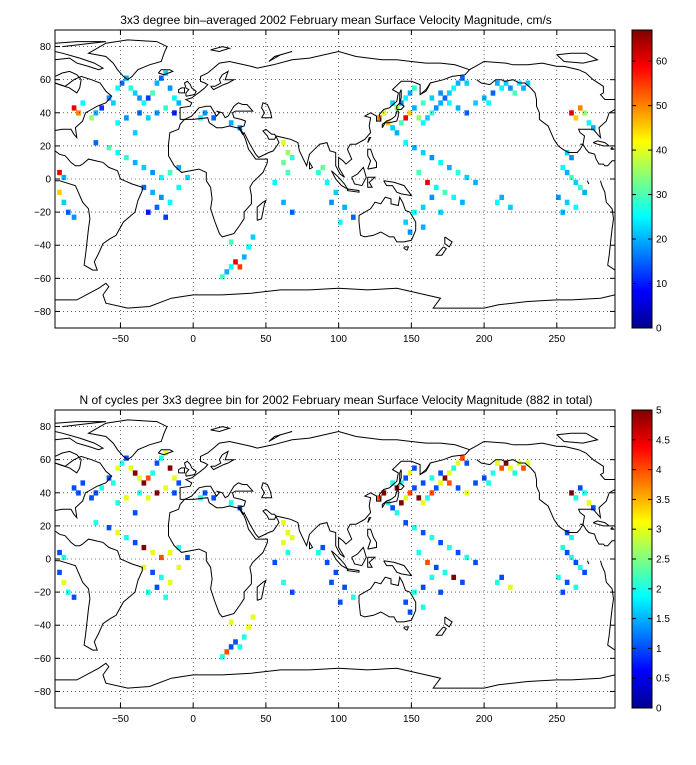 The width and height of the screenshot is (696, 765). Describe the element at coordinates (642, 179) in the screenshot. I see `colorbar-gradient` at that location.